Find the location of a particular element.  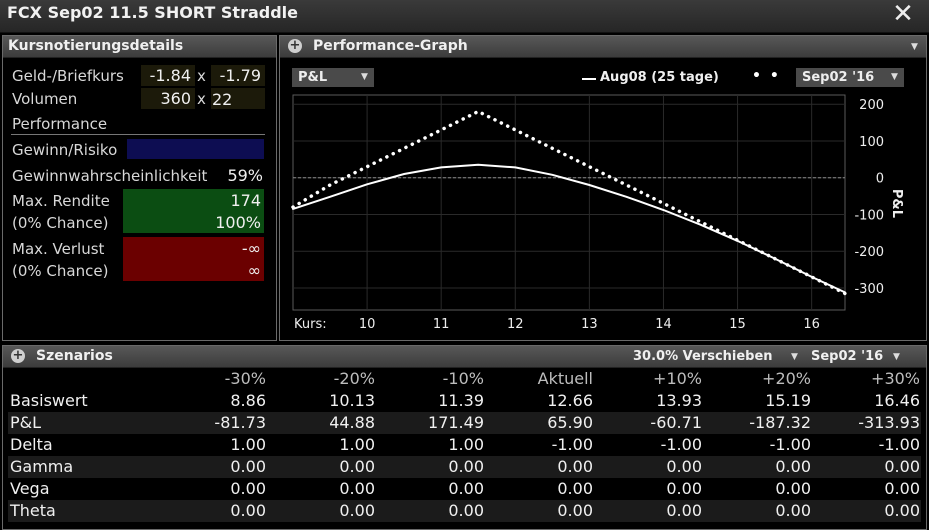

table-cell: -81.73 is located at coordinates (240, 422).